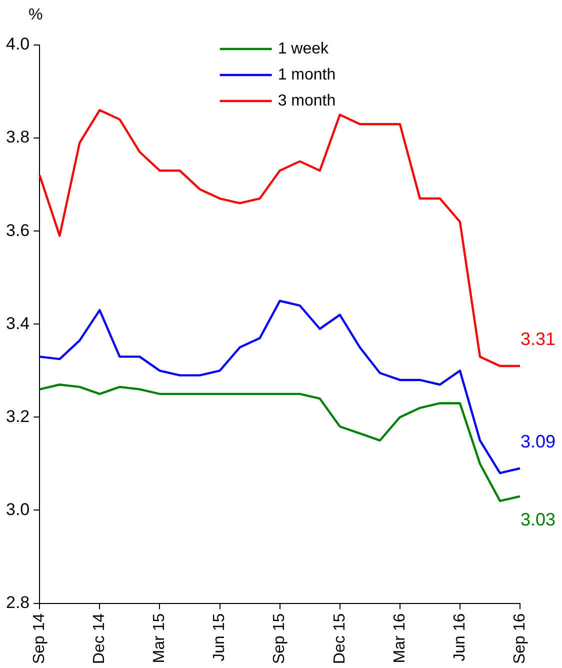 The width and height of the screenshot is (562, 668). I want to click on x-tick-label: Mar 15, so click(159, 638).